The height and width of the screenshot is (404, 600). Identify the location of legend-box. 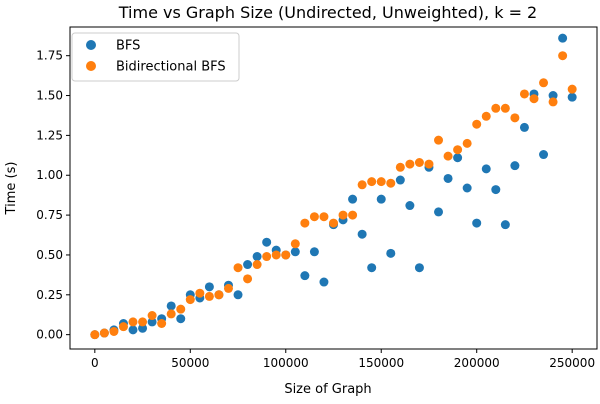
(155, 57).